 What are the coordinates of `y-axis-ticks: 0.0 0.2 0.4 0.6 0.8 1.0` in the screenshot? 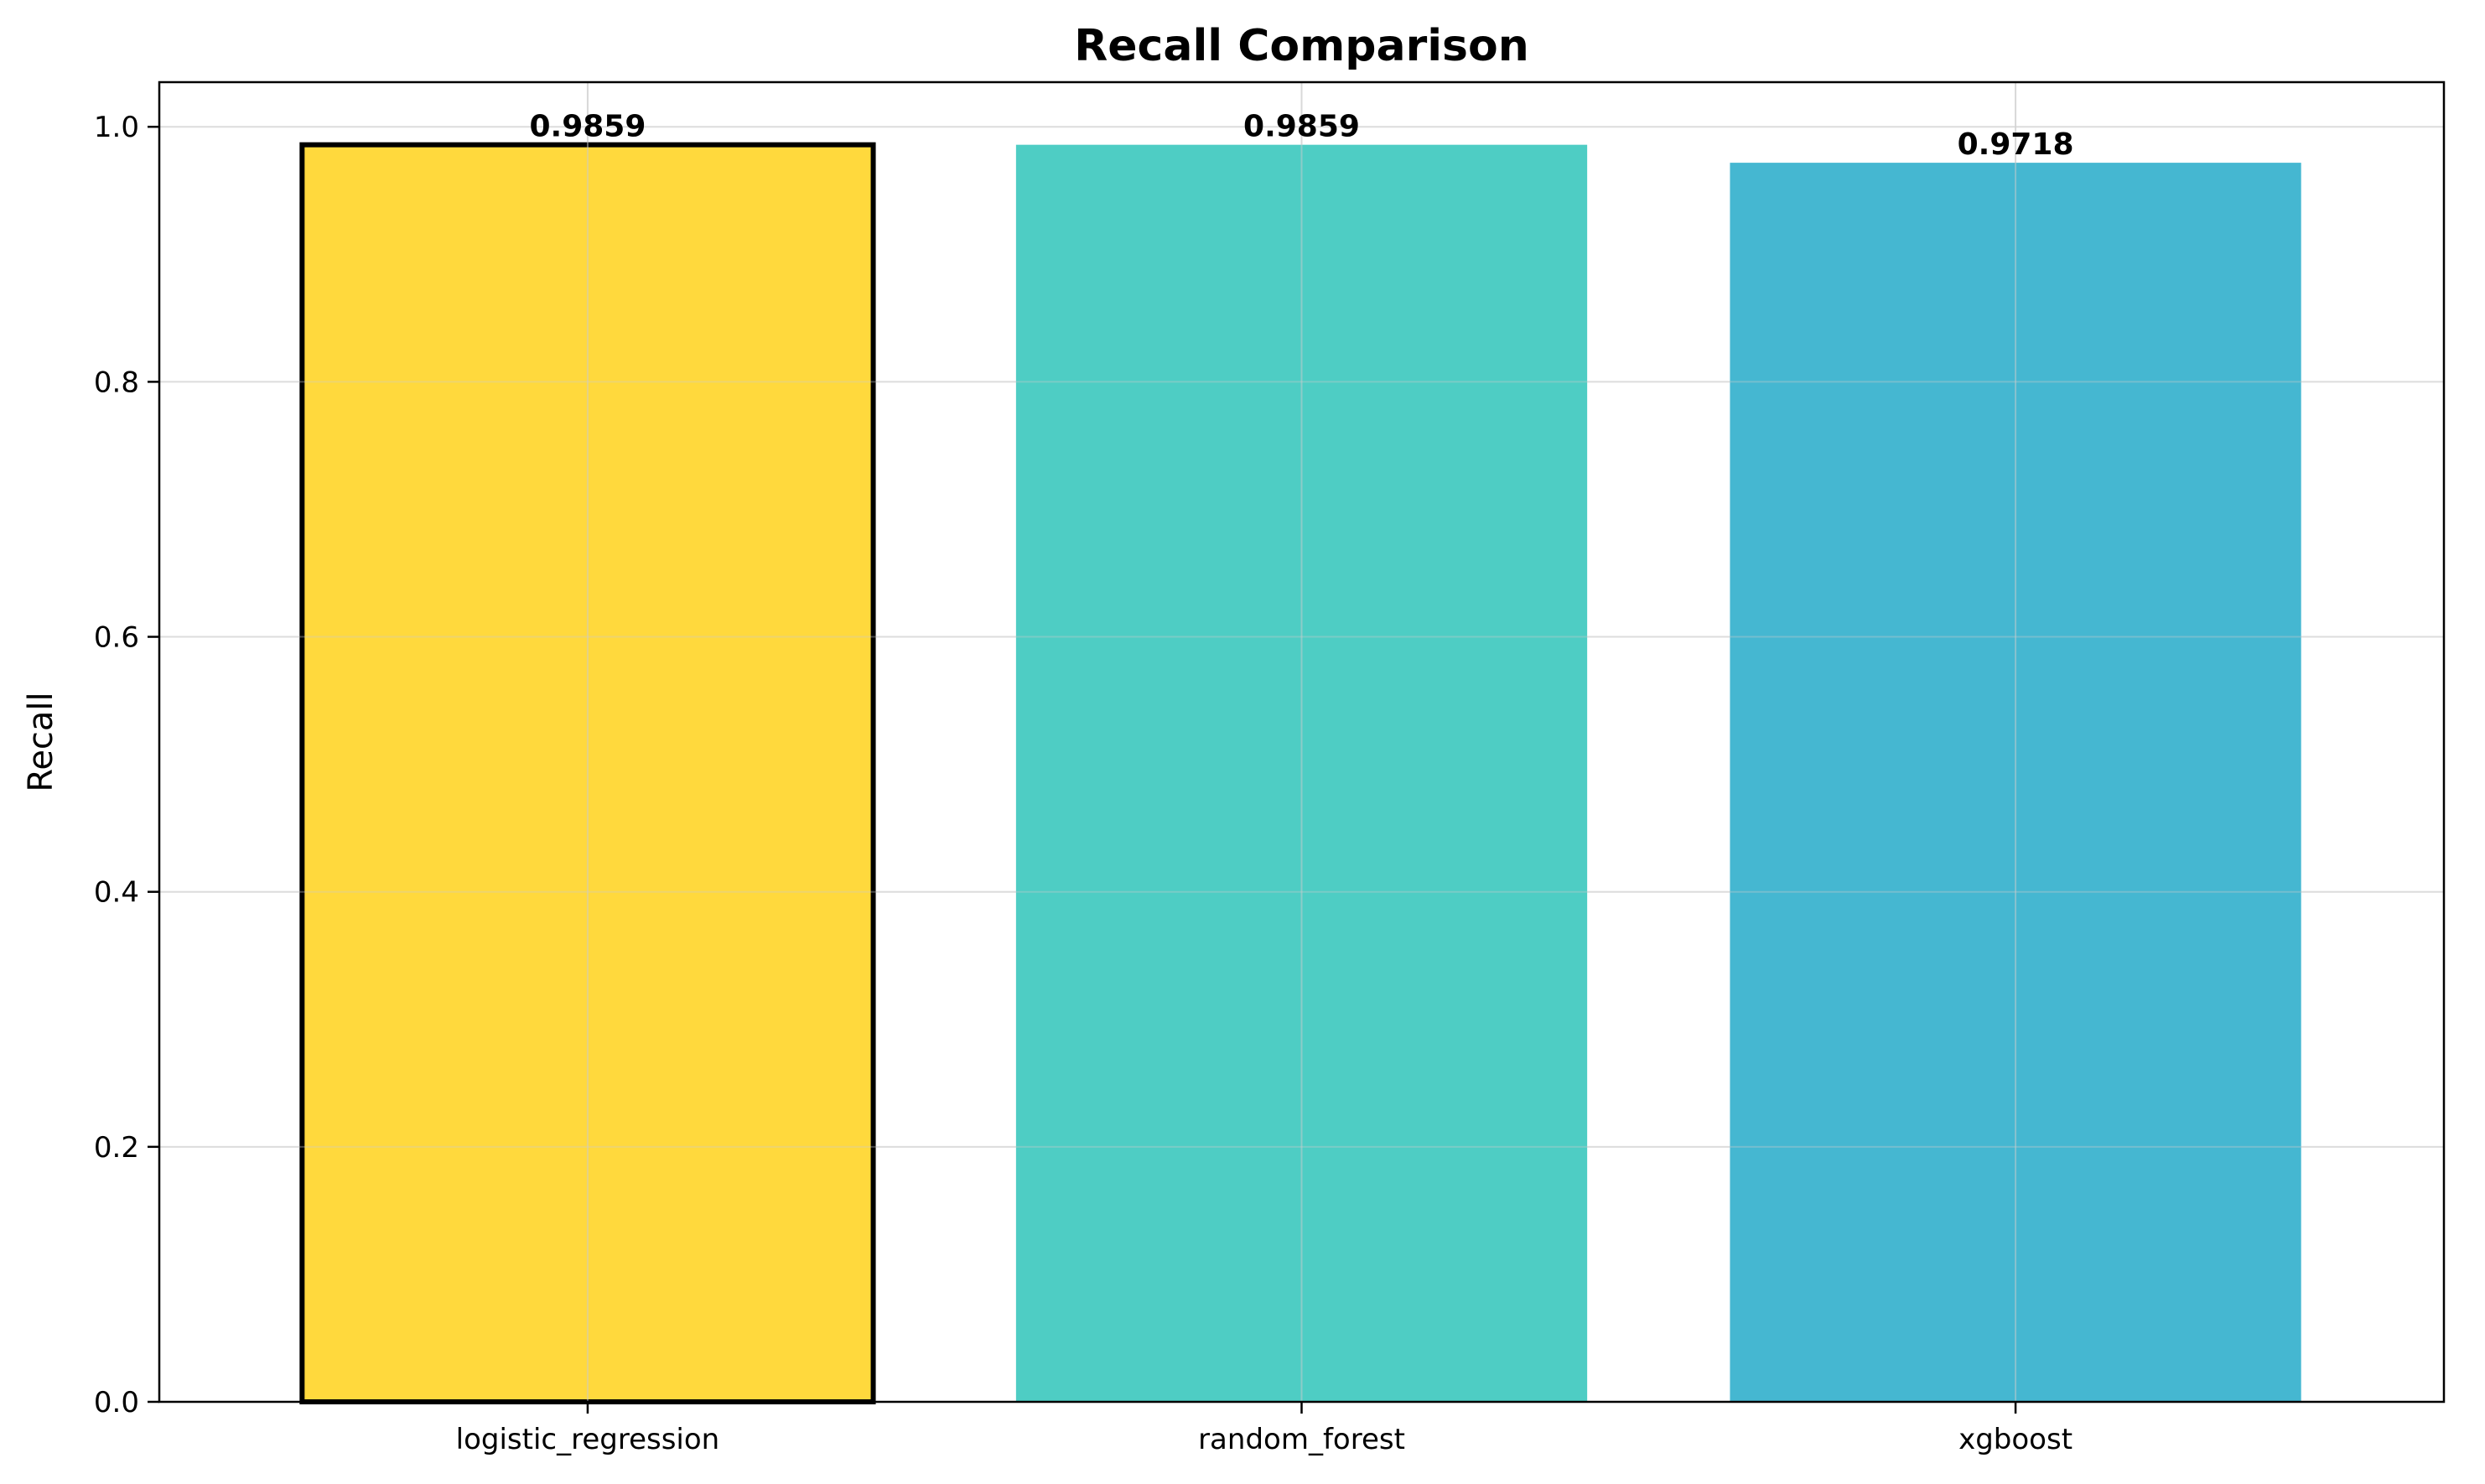 It's located at (127, 765).